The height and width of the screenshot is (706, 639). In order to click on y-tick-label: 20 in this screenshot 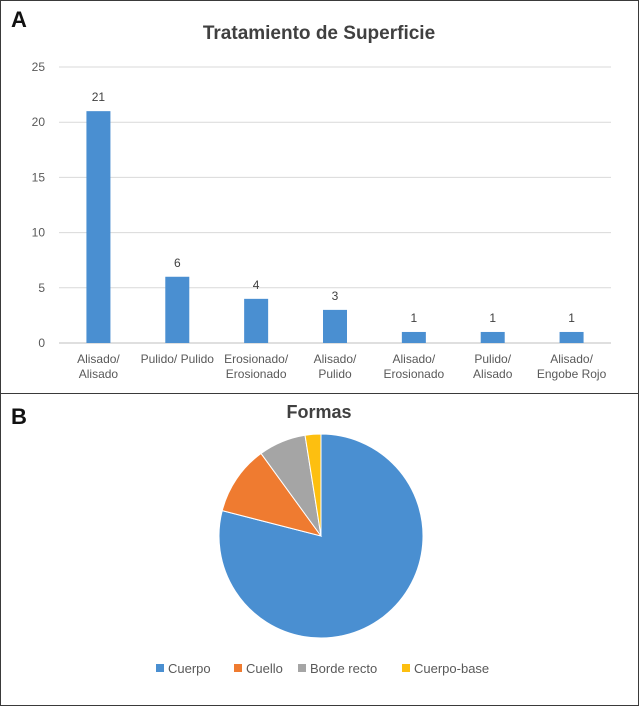, I will do `click(39, 122)`.